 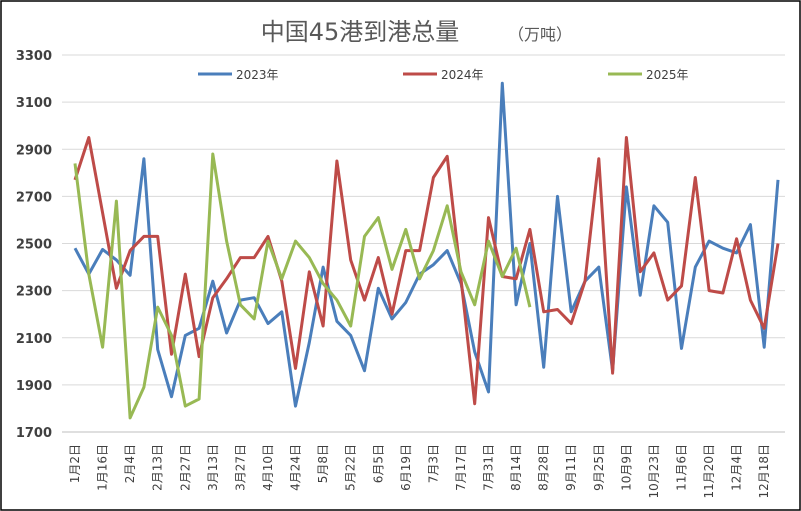 What do you see at coordinates (406, 467) in the screenshot?
I see `x-tick-label: 6月19日` at bounding box center [406, 467].